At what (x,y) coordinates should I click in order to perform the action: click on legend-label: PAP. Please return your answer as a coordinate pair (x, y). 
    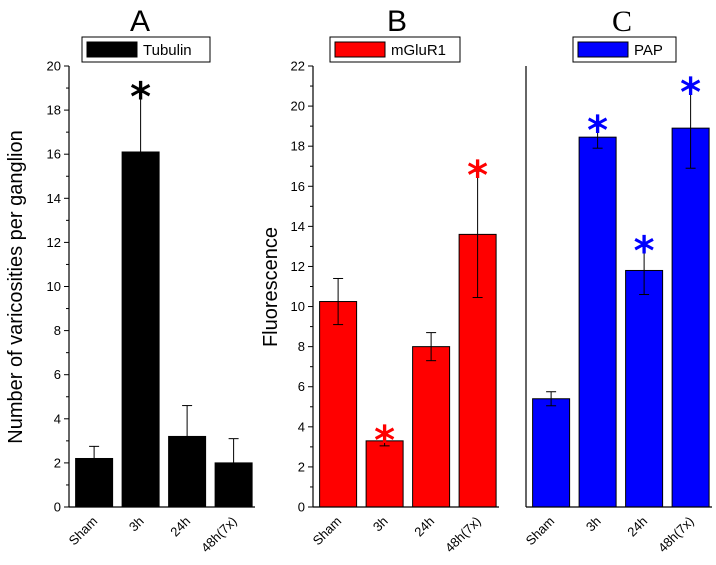
    Looking at the image, I should click on (648, 50).